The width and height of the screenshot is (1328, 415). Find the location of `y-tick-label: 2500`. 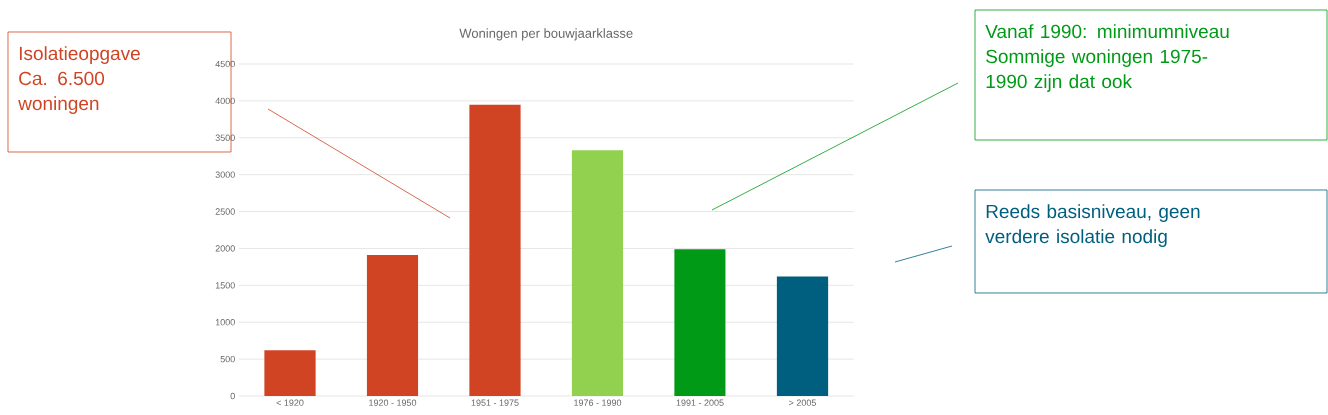

y-tick-label: 2500 is located at coordinates (225, 211).